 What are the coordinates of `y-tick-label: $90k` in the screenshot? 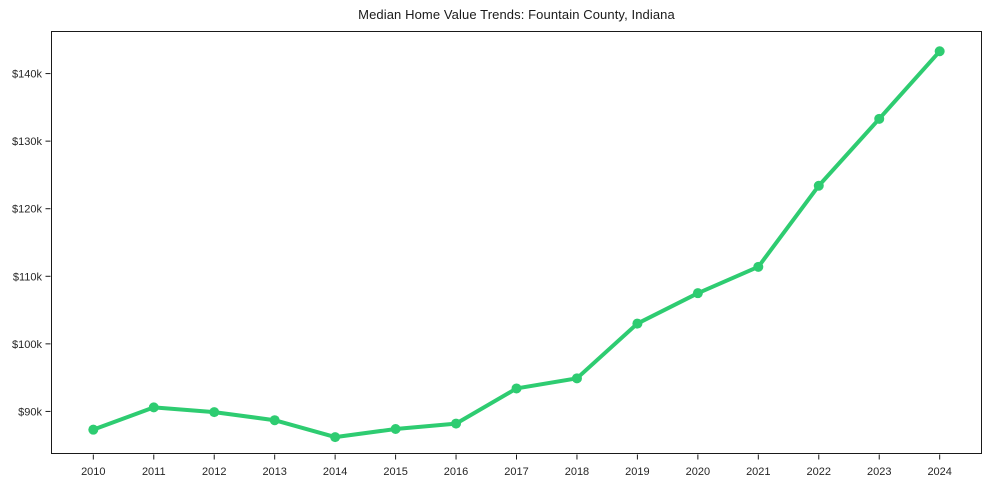 It's located at (30, 412).